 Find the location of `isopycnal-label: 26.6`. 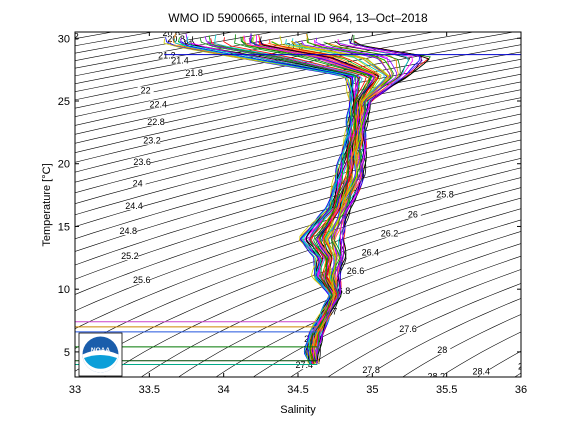

isopycnal-label: 26.6 is located at coordinates (356, 271).